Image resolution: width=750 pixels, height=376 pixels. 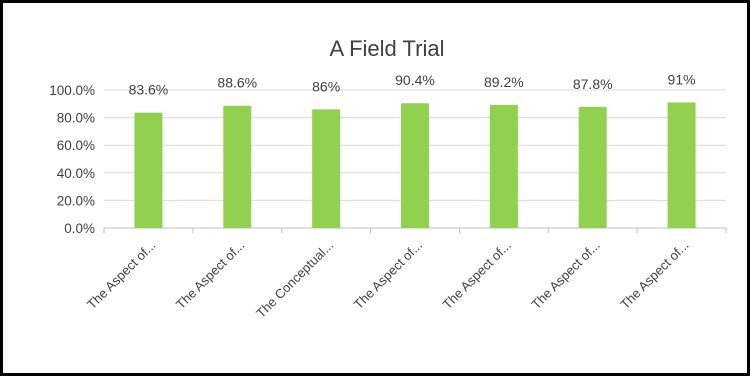 What do you see at coordinates (237, 83) in the screenshot?
I see `data-label: 88.6%` at bounding box center [237, 83].